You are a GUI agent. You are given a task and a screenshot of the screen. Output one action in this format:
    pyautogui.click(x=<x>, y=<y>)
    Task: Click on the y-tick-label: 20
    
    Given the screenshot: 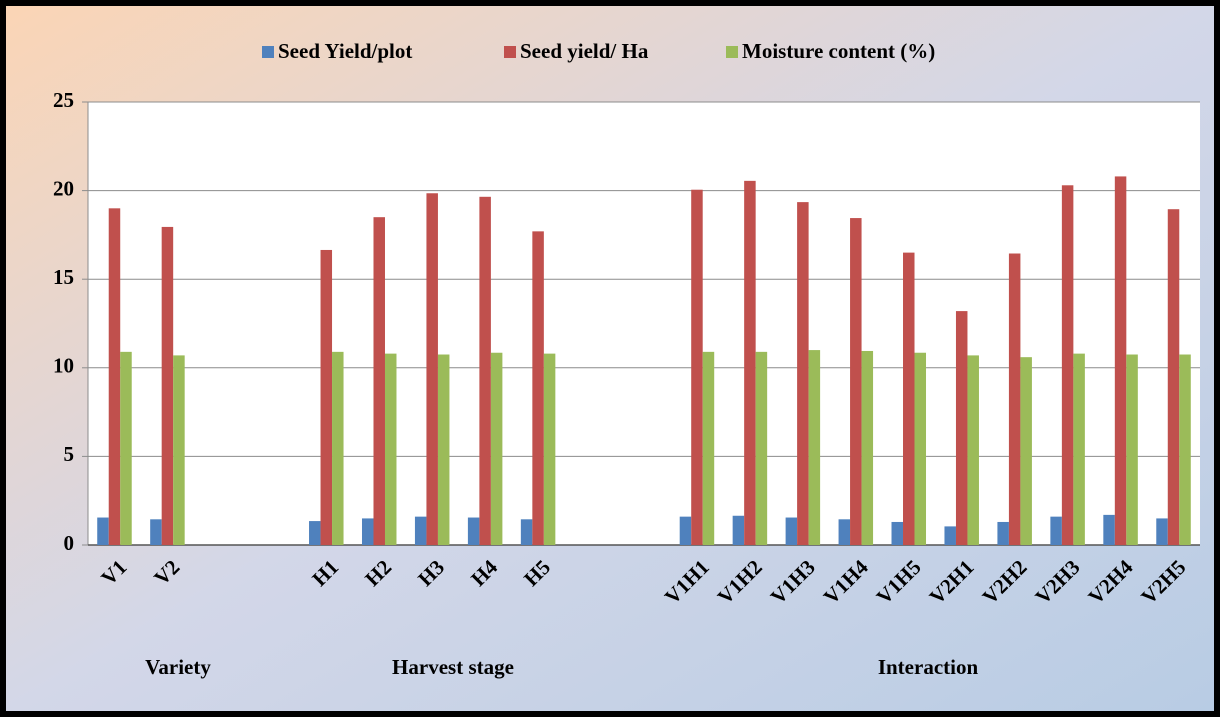 What is the action you would take?
    pyautogui.click(x=63, y=188)
    